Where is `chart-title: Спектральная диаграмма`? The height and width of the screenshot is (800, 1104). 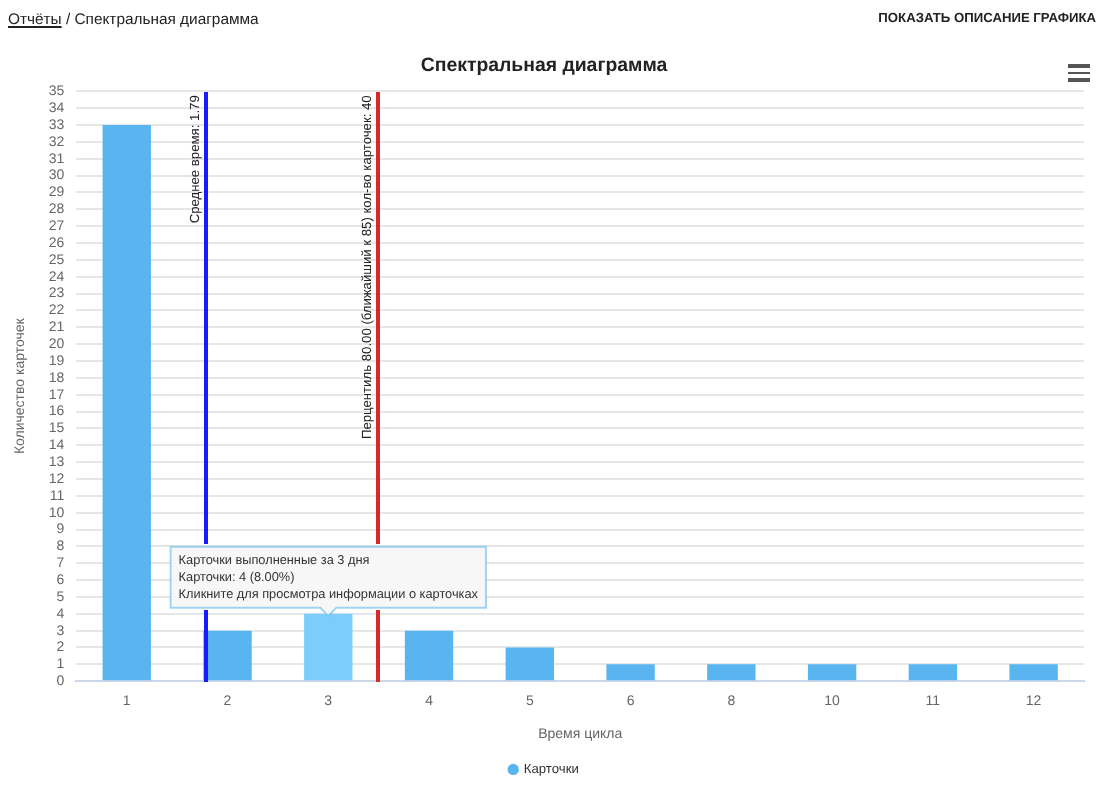 chart-title: Спектральная диаграмма is located at coordinates (544, 66).